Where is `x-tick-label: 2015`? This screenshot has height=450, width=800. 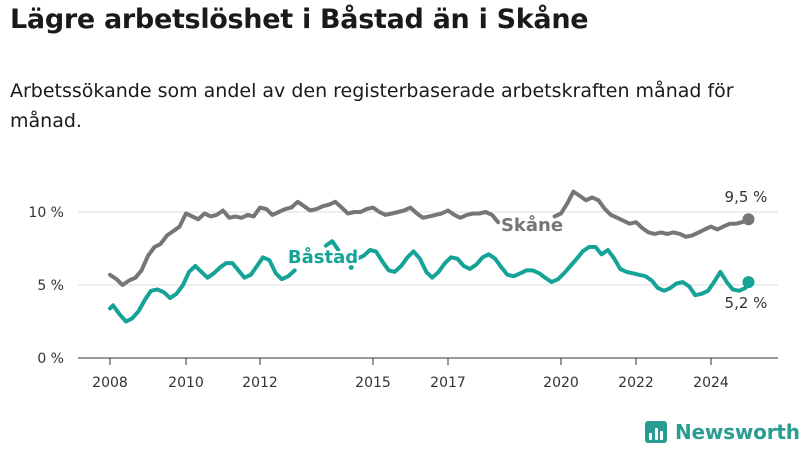
x-tick-label: 2015 is located at coordinates (373, 383).